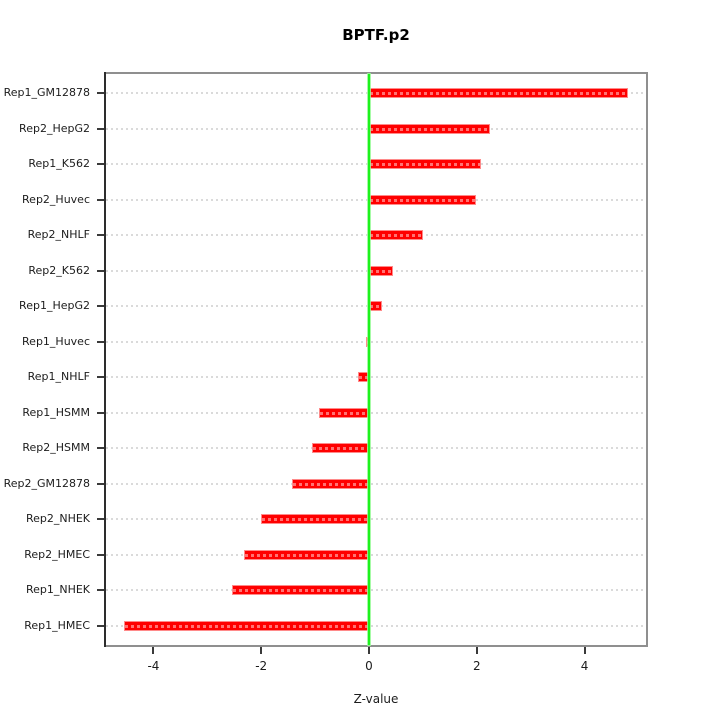 The height and width of the screenshot is (720, 720). I want to click on bar-Rep2_GM12878, so click(330, 483).